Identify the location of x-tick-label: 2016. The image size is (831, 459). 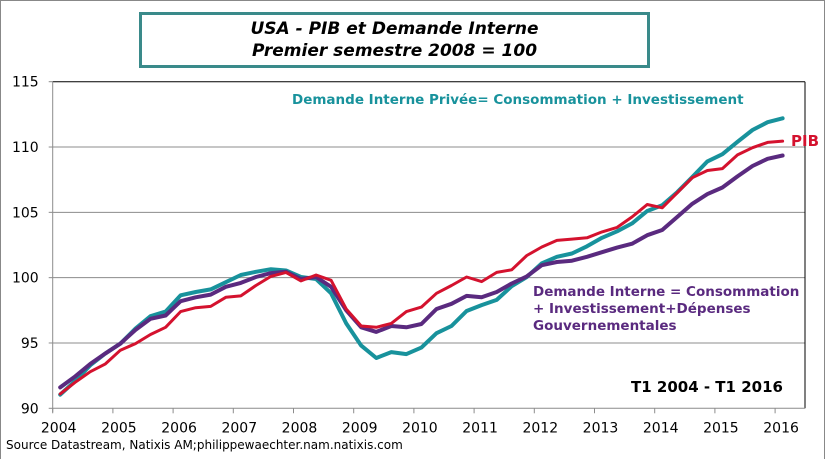
(781, 428).